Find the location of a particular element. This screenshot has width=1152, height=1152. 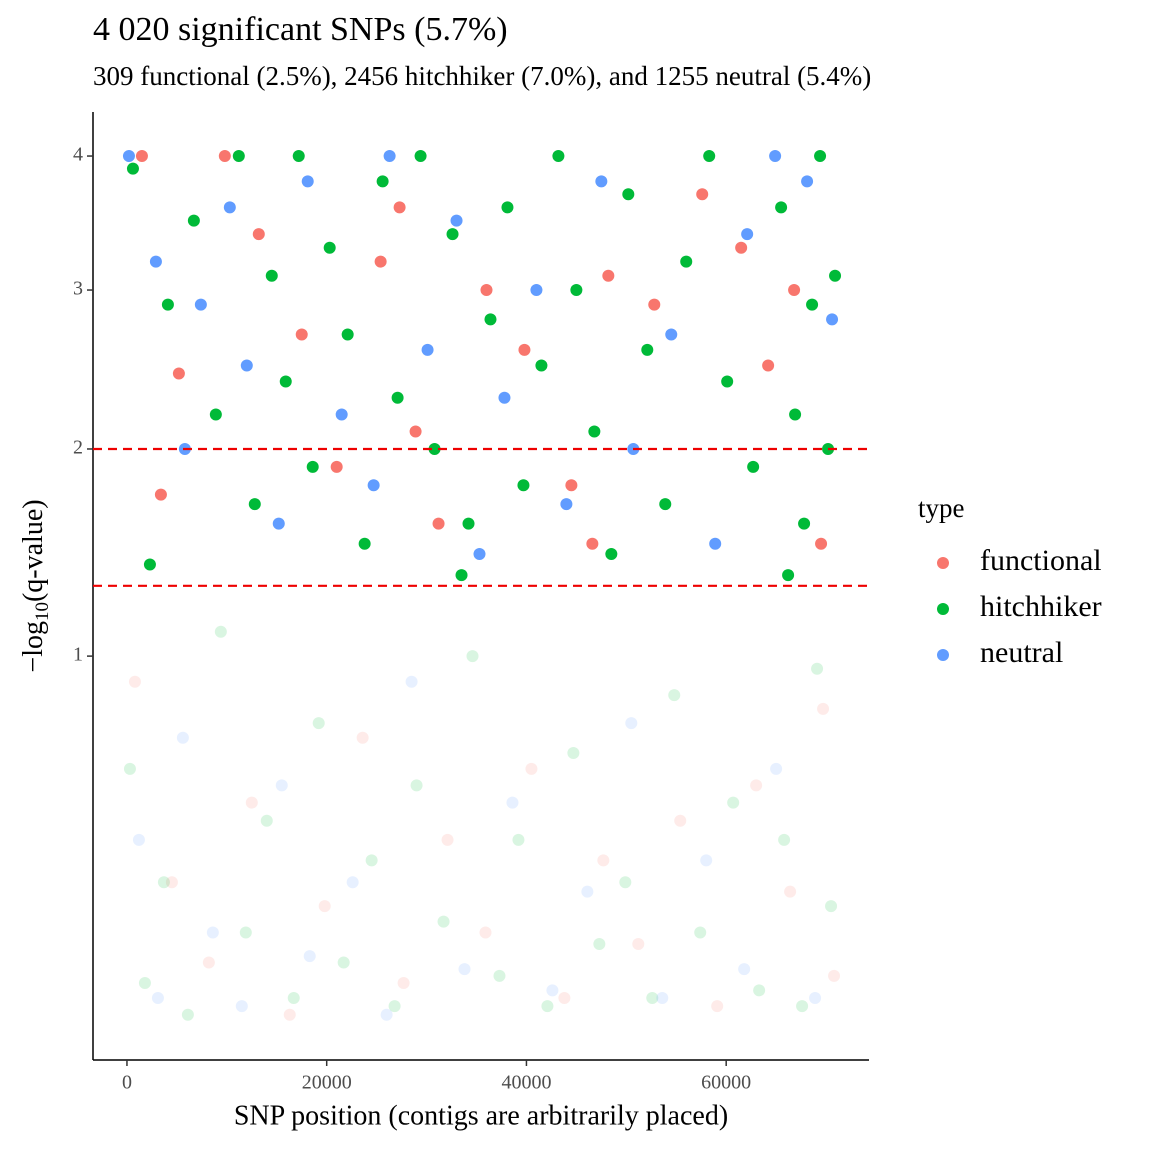

y-axis-label: −log10(q-value) is located at coordinates (35, 585).